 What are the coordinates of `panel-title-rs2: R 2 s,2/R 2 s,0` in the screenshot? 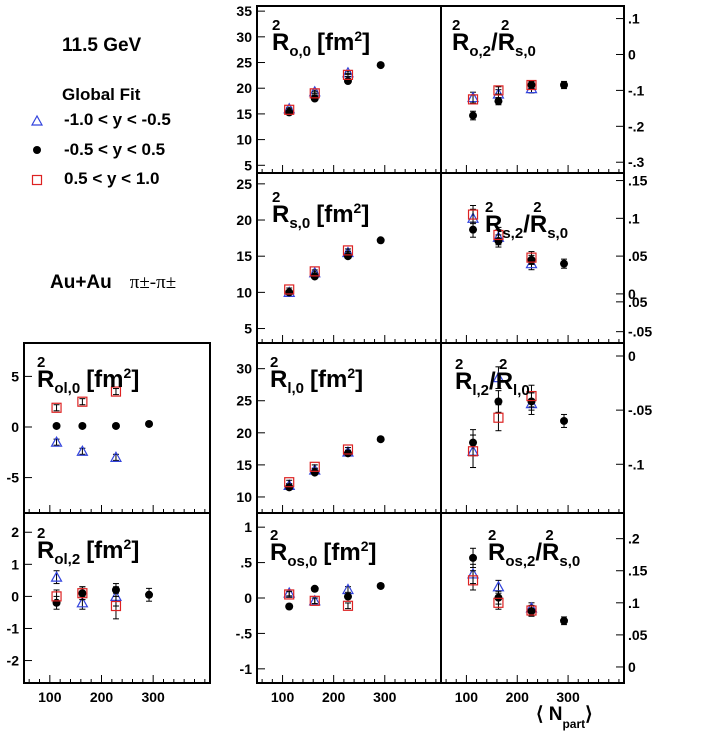 It's located at (526, 220).